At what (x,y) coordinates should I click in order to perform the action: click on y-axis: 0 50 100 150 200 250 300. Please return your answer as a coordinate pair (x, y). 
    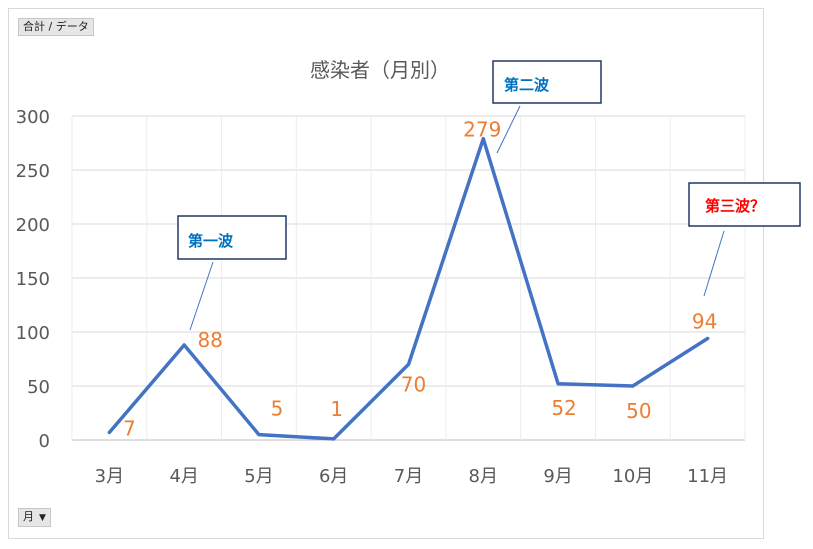
    Looking at the image, I should click on (33, 279).